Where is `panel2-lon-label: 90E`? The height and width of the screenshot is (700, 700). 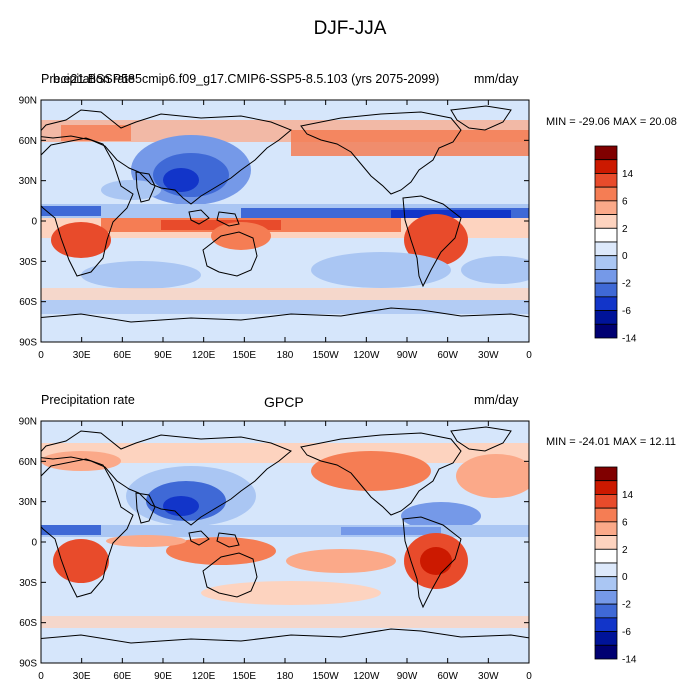
panel2-lon-label: 90E is located at coordinates (163, 676).